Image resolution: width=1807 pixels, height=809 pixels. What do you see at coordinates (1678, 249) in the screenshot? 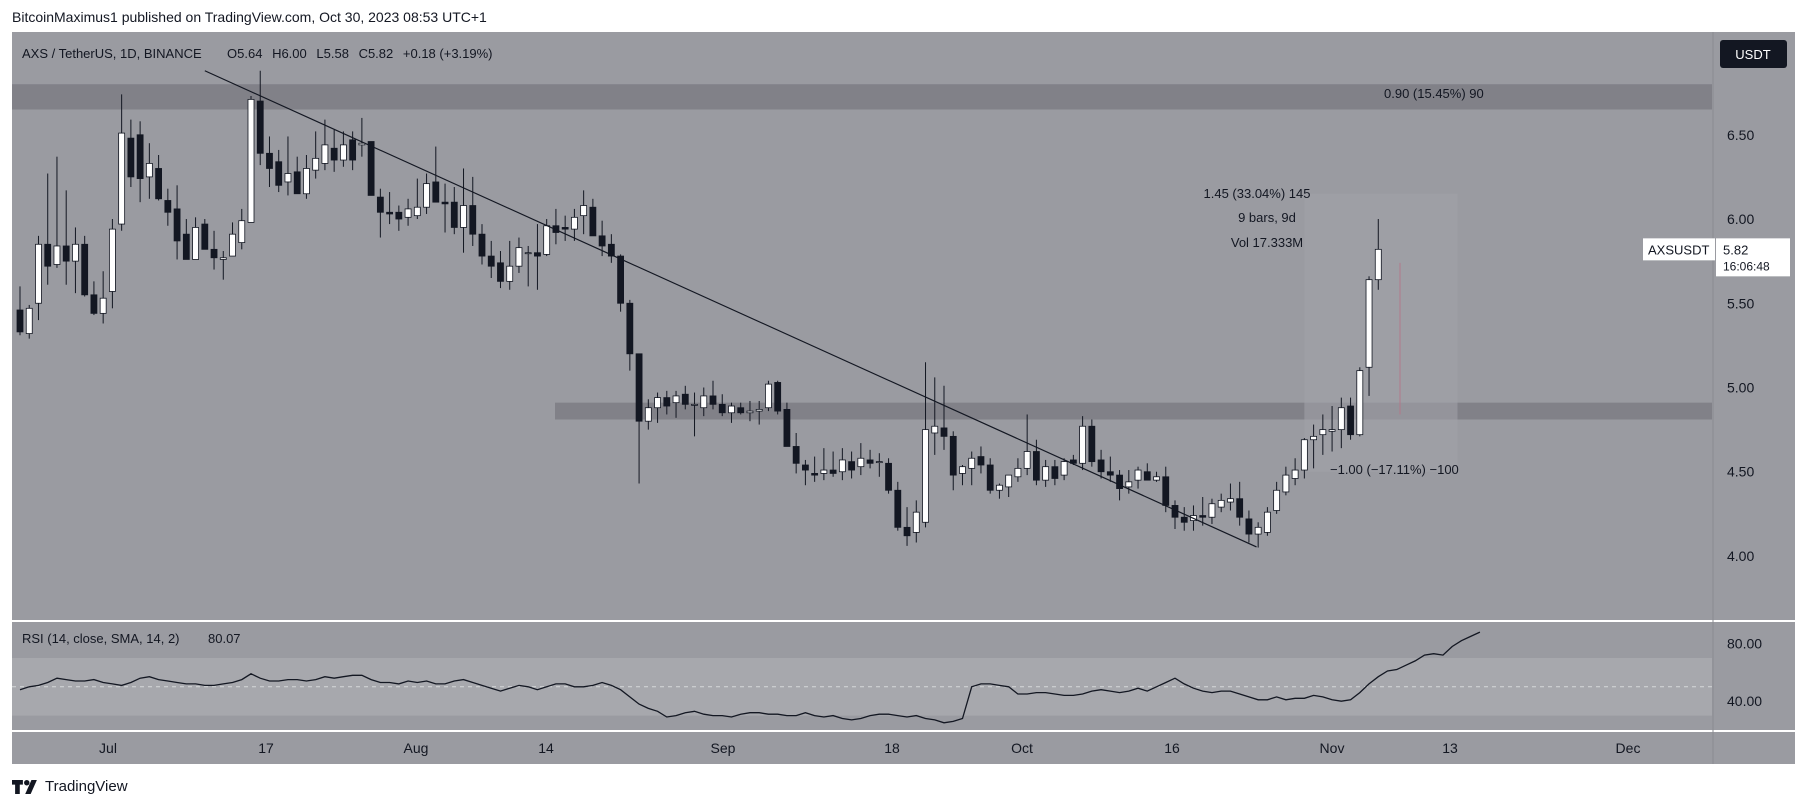
I see `price-tag-symbol: AXSUSDT` at bounding box center [1678, 249].